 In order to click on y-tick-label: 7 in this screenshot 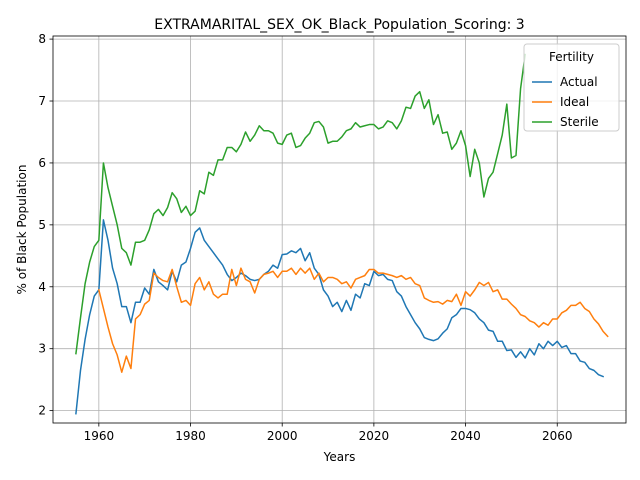, I will do `click(42, 101)`.